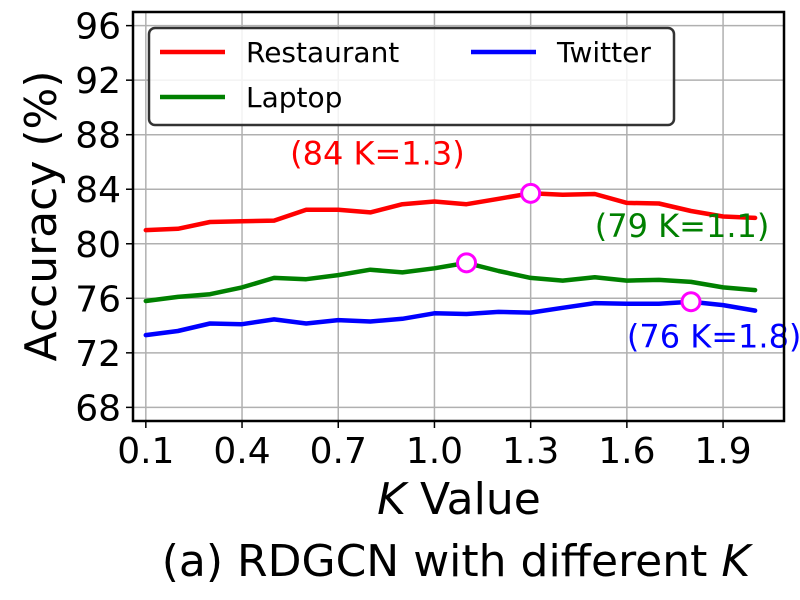 The width and height of the screenshot is (800, 600). I want to click on x-axis-label: K Value, so click(459, 499).